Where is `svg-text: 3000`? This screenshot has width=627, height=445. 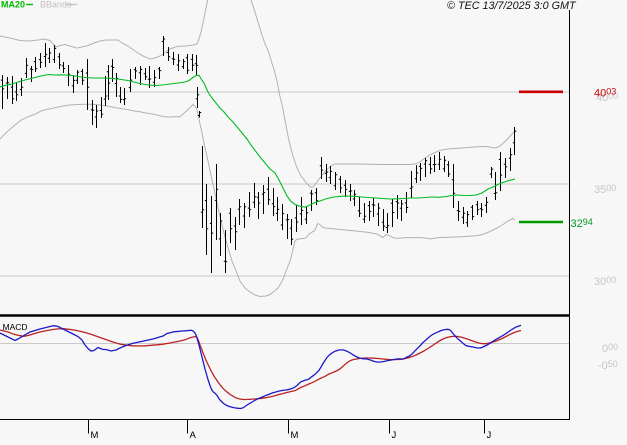 svg-text: 3000 is located at coordinates (605, 281).